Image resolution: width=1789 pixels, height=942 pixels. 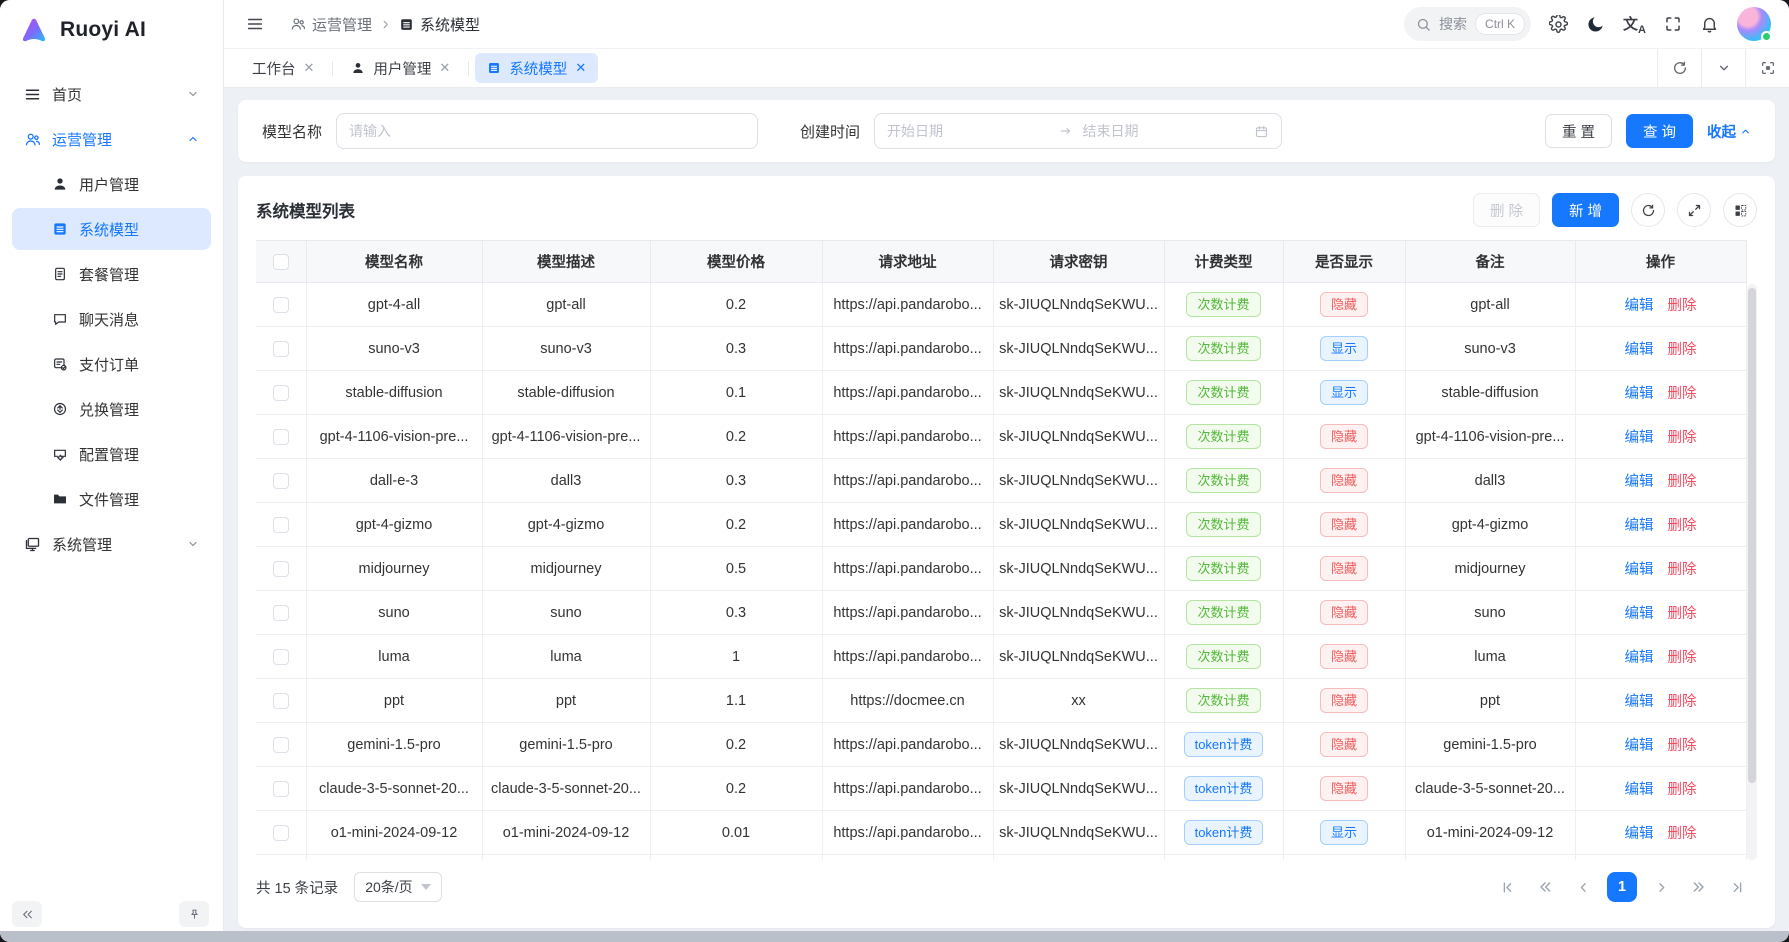 What do you see at coordinates (111, 409) in the screenshot?
I see `sidebar-item-exchange-management: 兑换管理` at bounding box center [111, 409].